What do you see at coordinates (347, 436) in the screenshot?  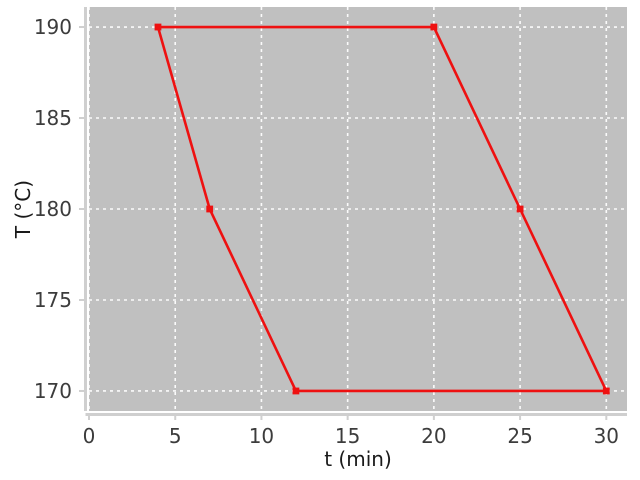 I see `x-tick-label: 15` at bounding box center [347, 436].